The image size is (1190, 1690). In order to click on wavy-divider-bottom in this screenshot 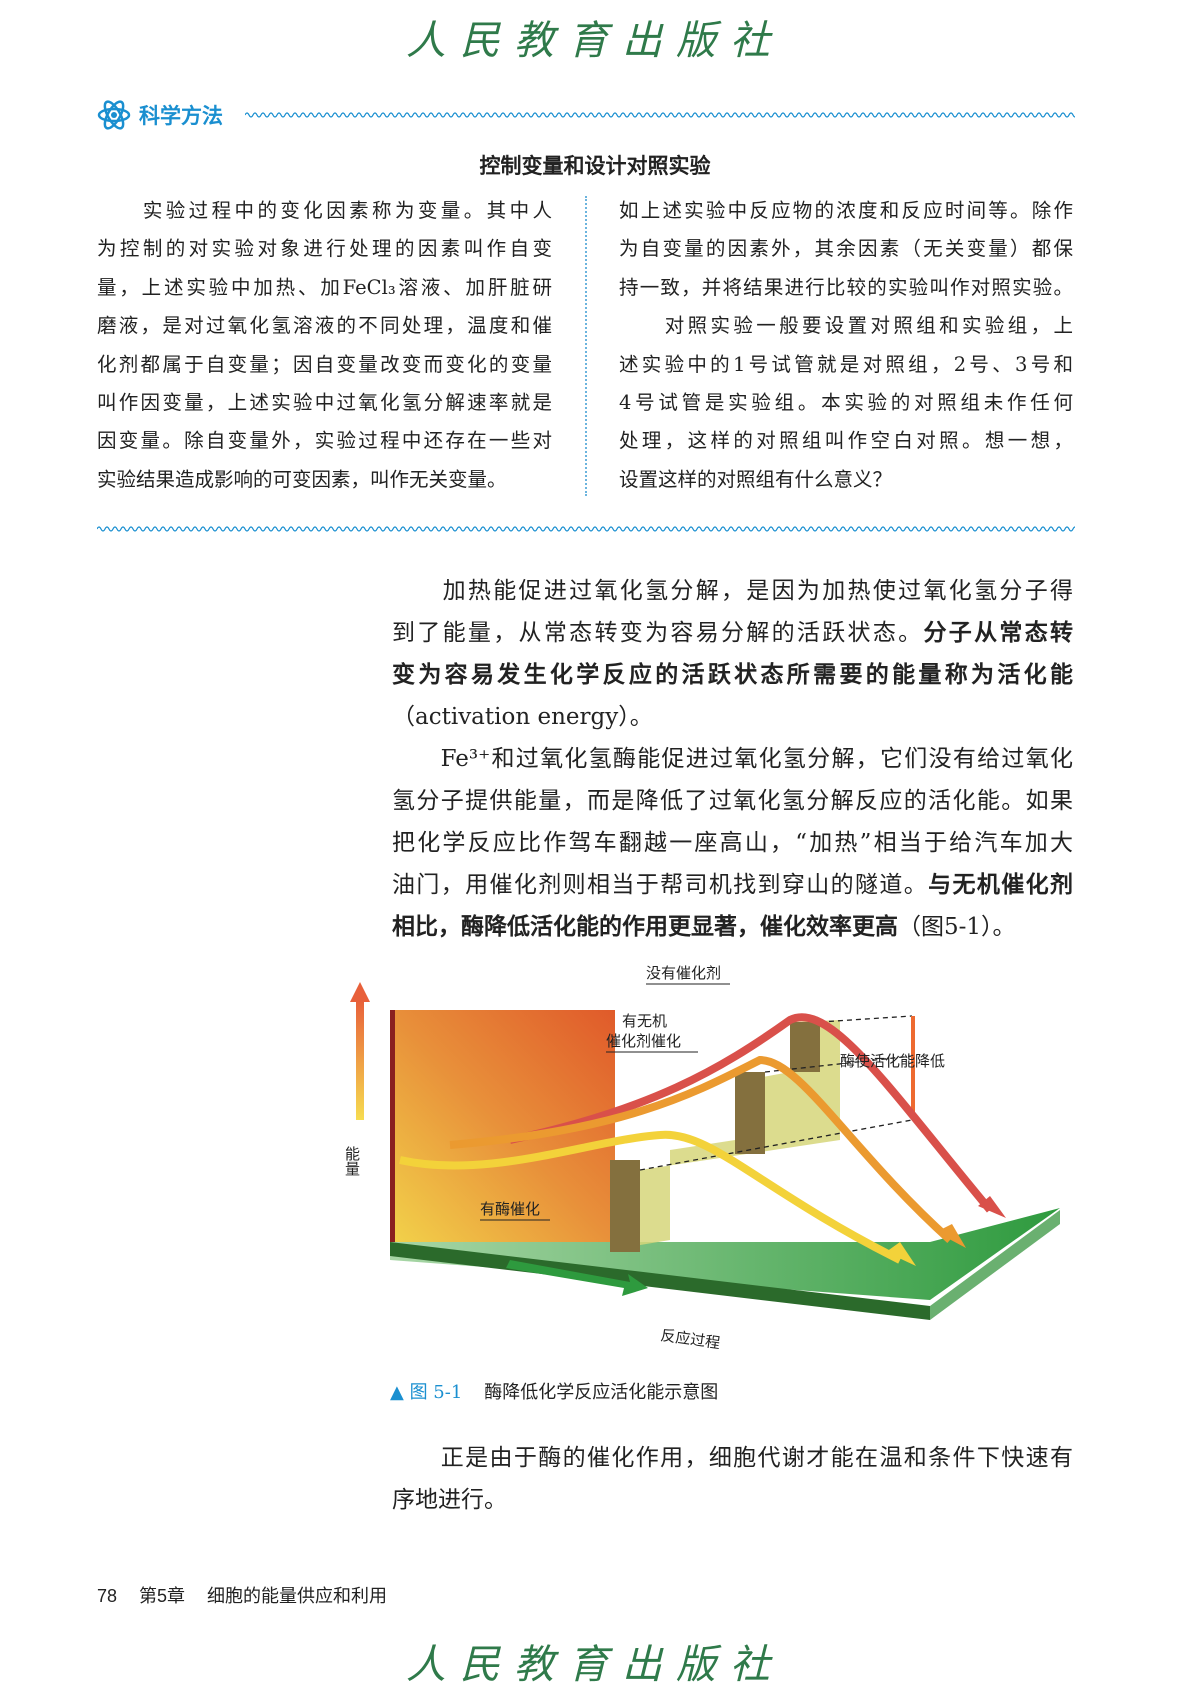, I will do `click(586, 529)`.